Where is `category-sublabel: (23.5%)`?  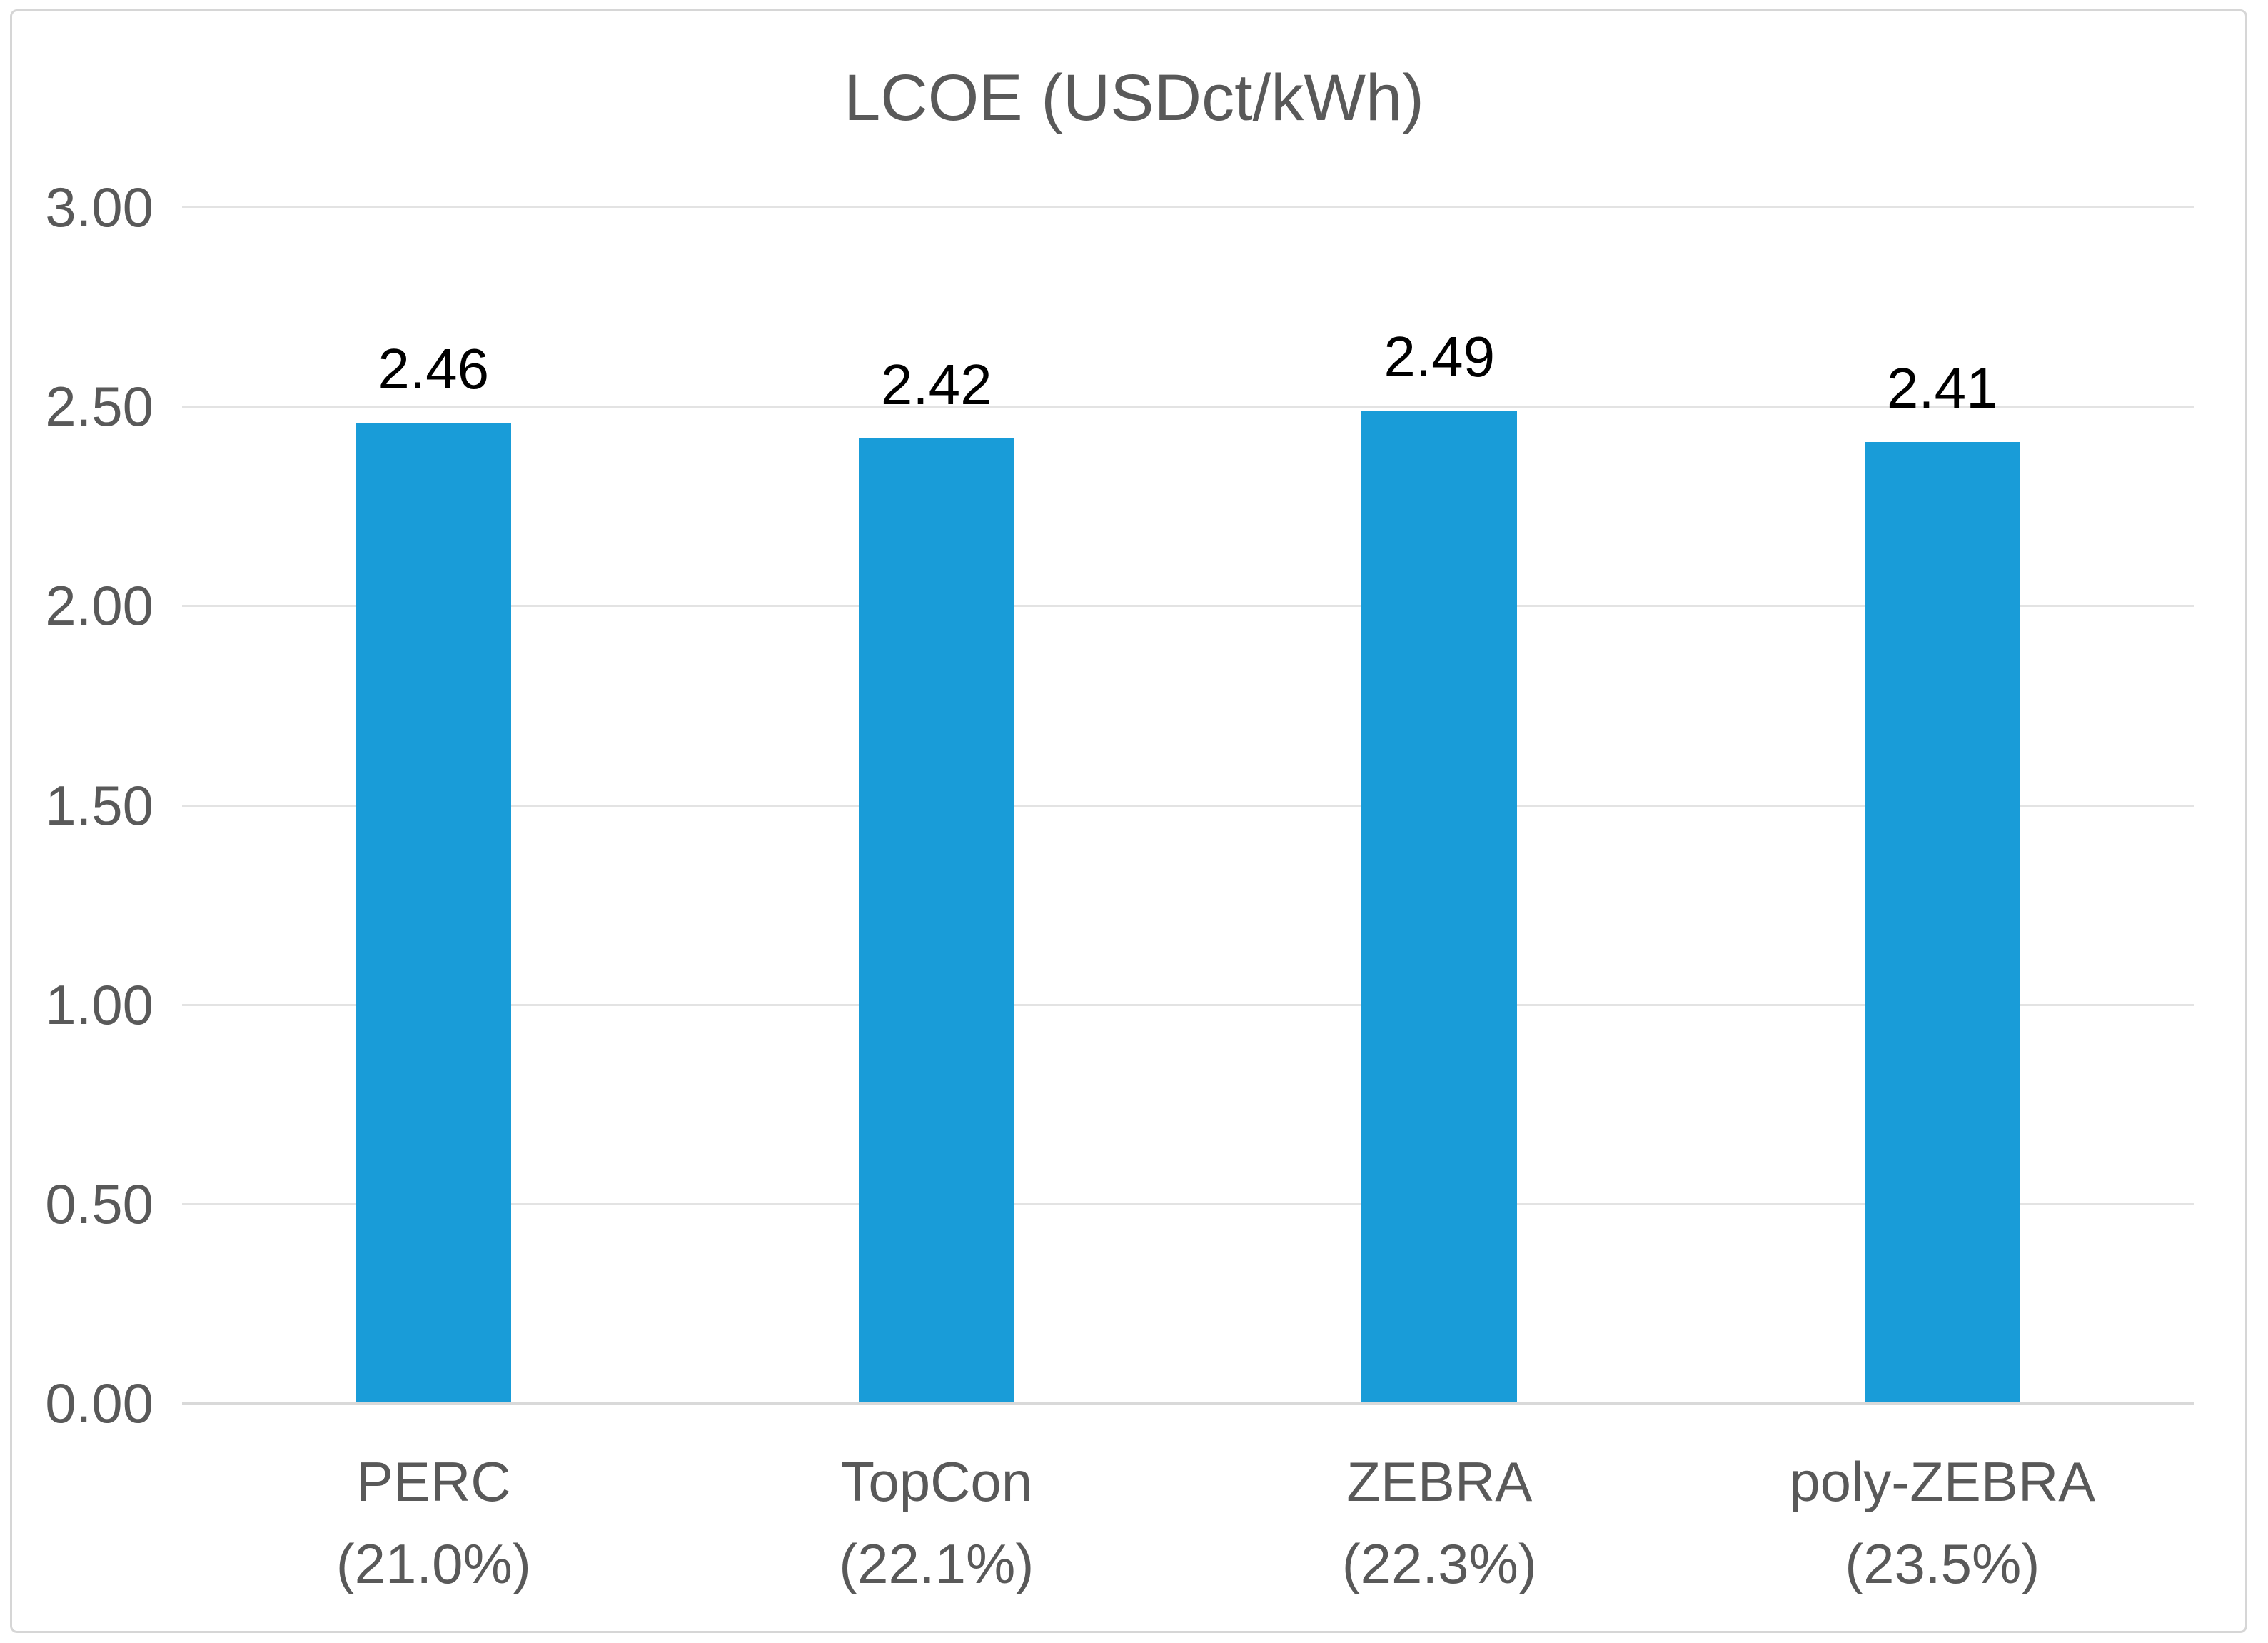 category-sublabel: (23.5%) is located at coordinates (1942, 1564).